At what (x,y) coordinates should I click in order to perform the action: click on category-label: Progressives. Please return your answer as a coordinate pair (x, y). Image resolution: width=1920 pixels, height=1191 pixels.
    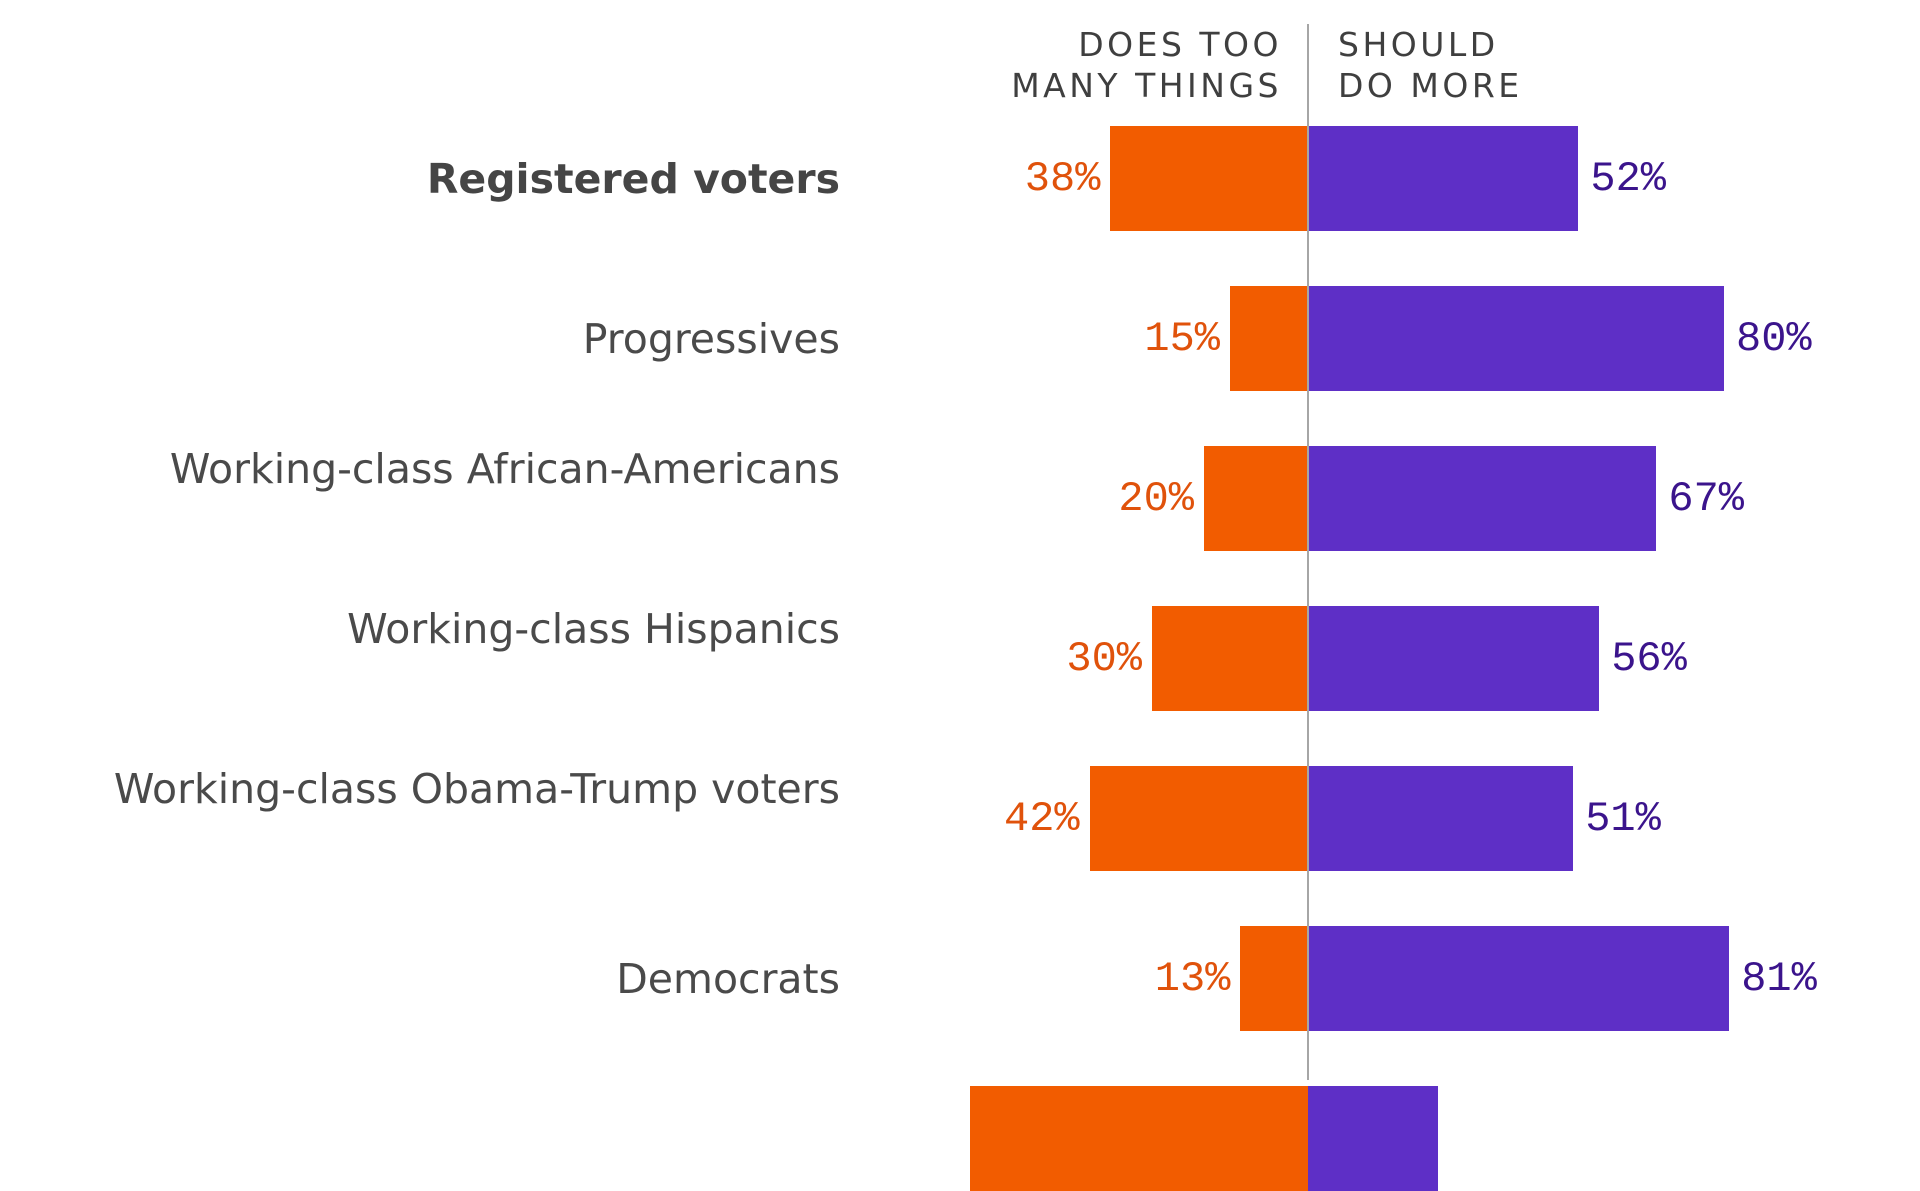
    Looking at the image, I should click on (711, 338).